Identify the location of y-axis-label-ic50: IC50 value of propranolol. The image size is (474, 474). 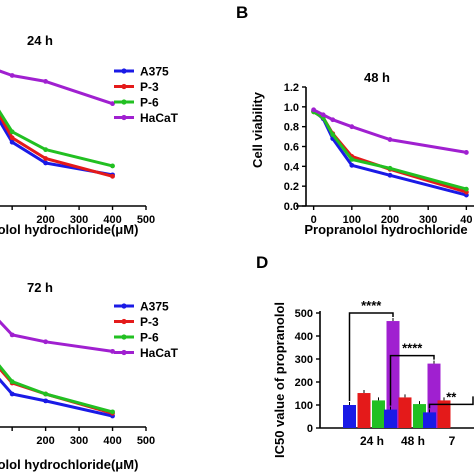
(279, 380).